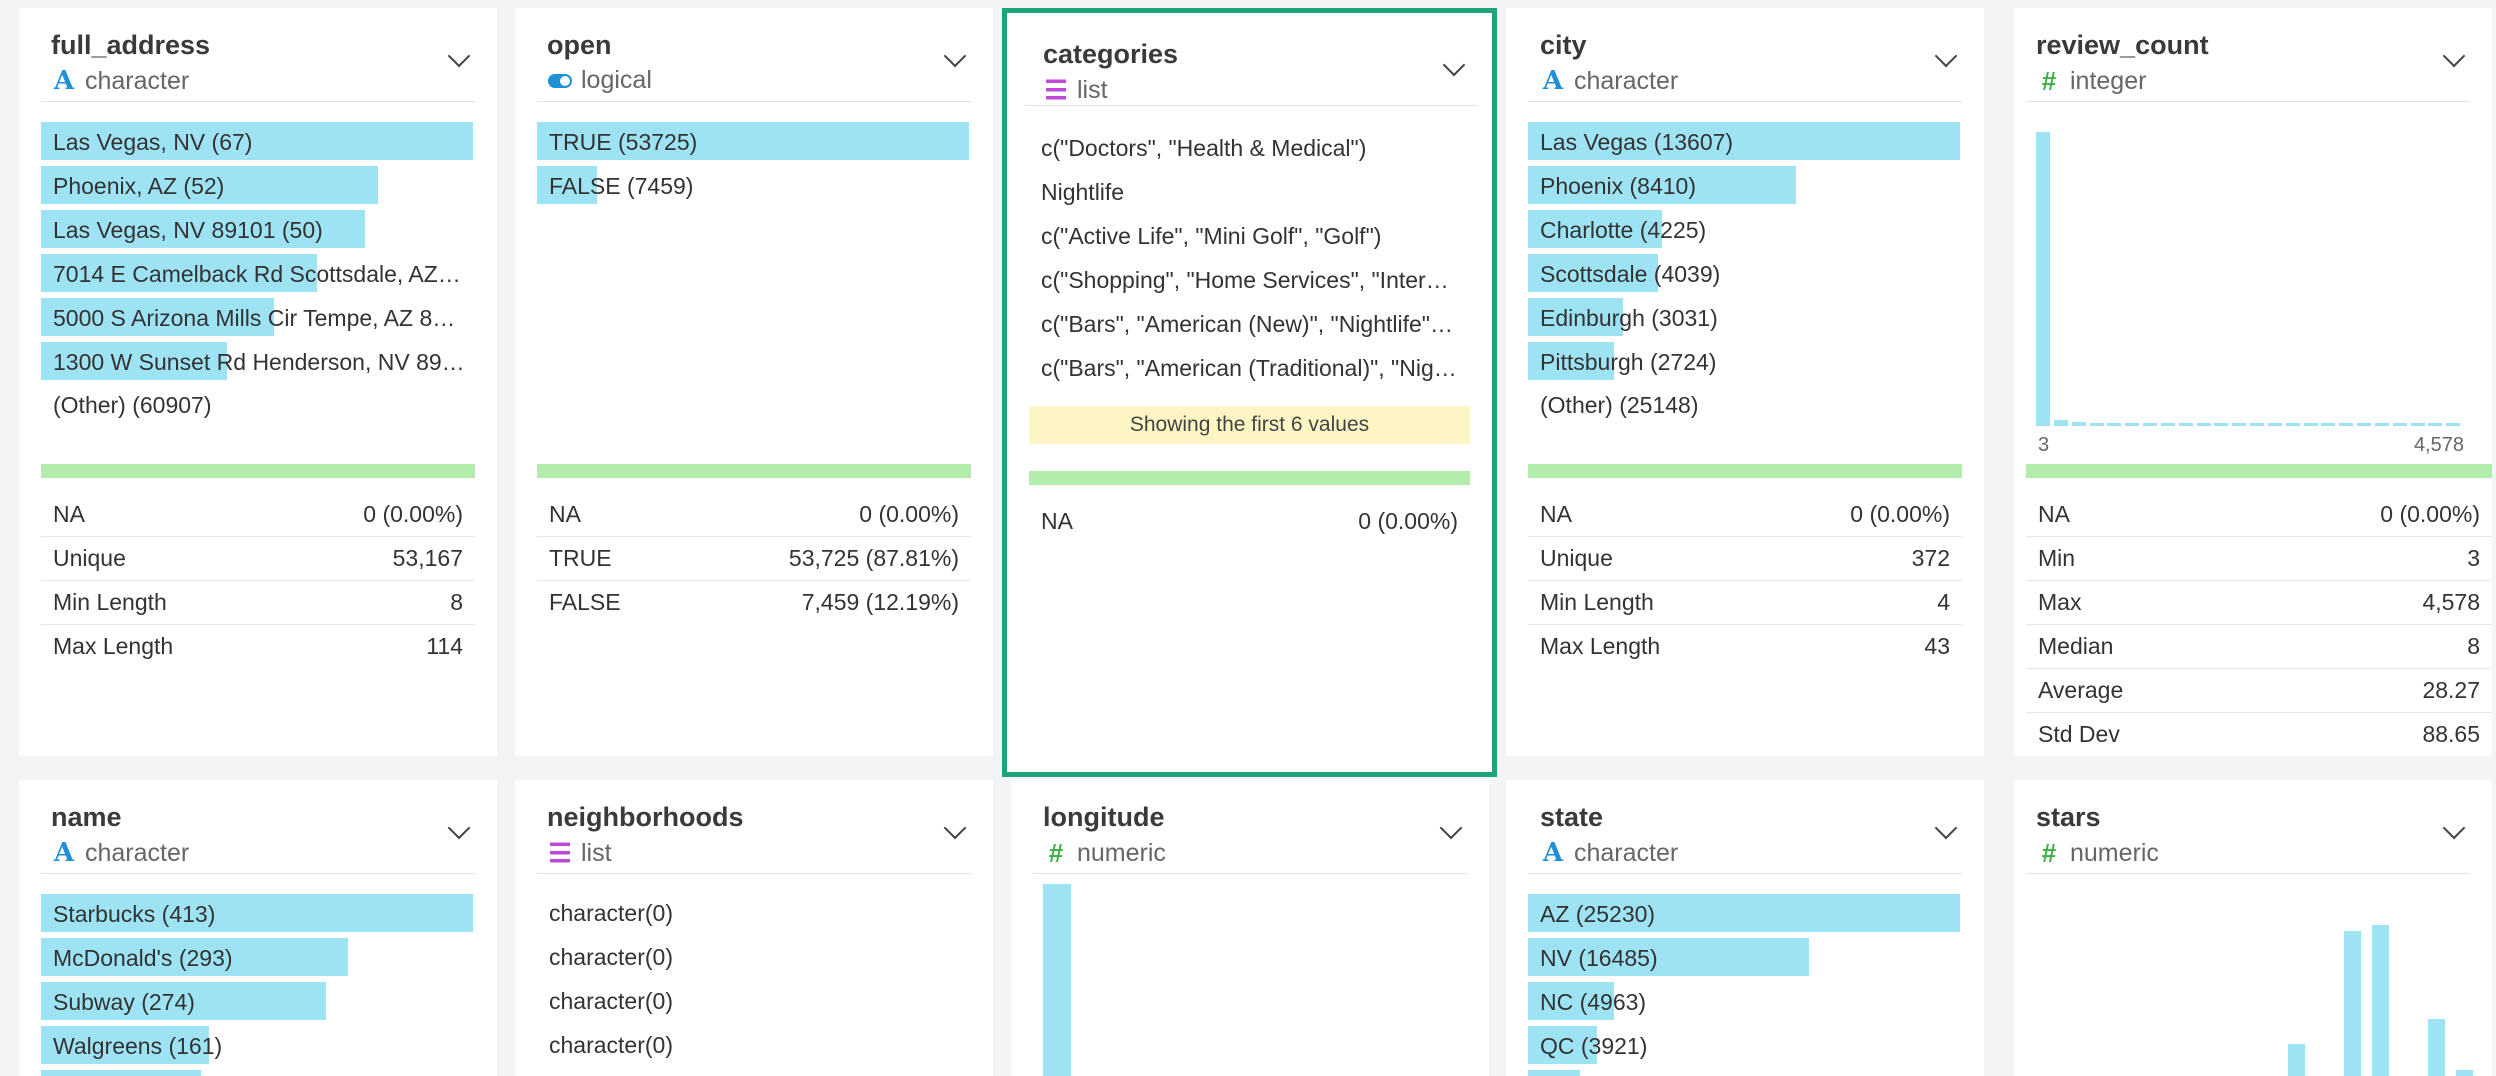 Image resolution: width=2496 pixels, height=1076 pixels. I want to click on value-bar: FALSE (7459), so click(753, 185).